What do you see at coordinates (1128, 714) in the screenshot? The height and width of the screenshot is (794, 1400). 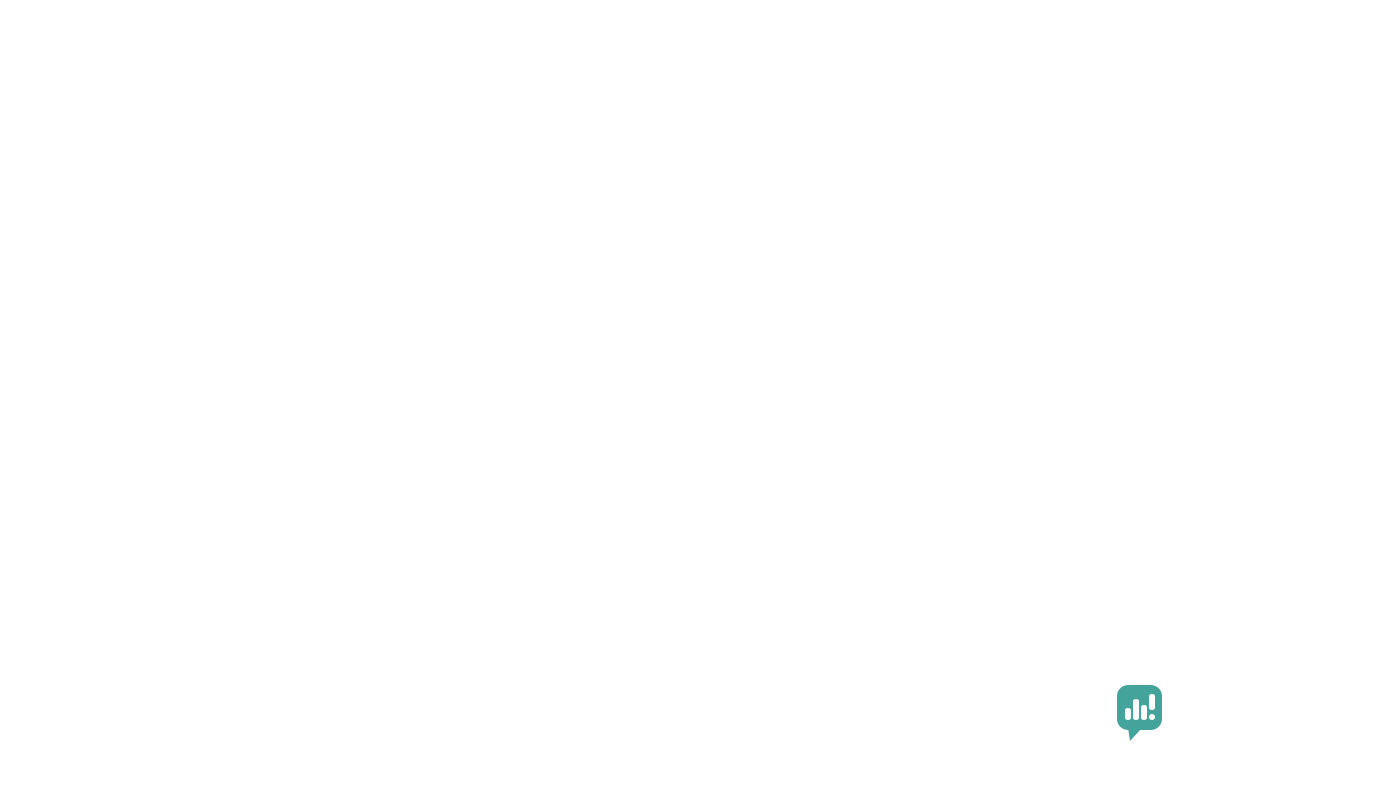 I see `logo-bar-short` at bounding box center [1128, 714].